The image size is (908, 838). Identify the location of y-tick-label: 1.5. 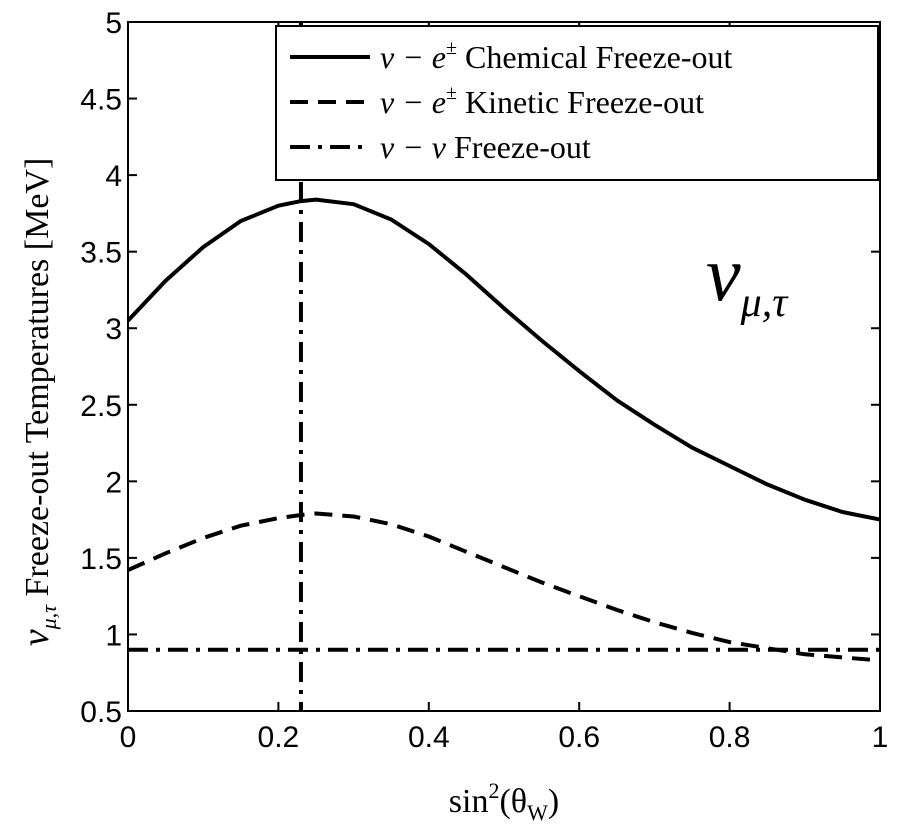
(101, 559).